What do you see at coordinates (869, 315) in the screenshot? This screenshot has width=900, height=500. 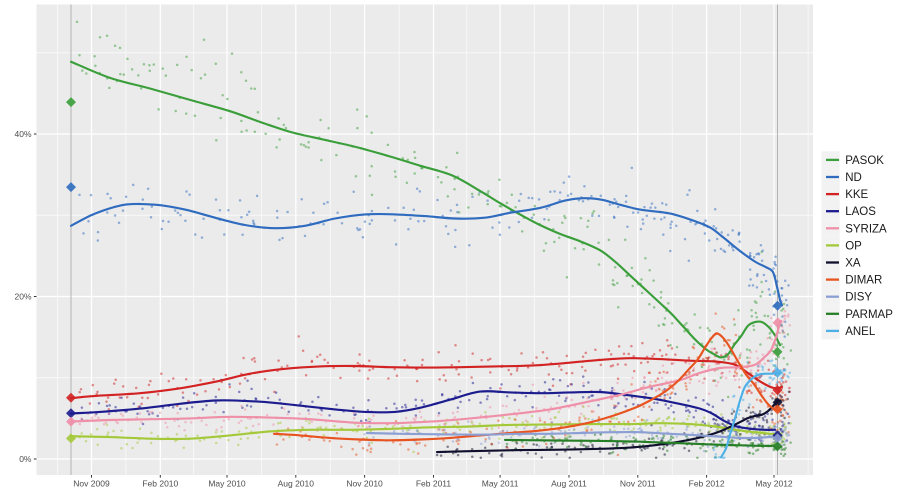 I see `svg-text: PARMAP` at bounding box center [869, 315].